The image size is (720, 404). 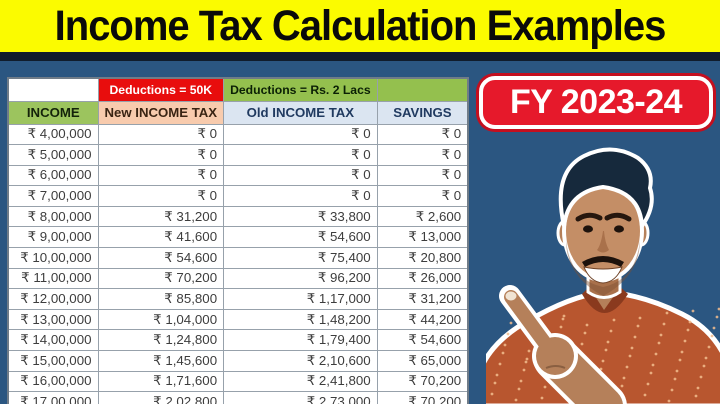 I want to click on table-row: ₹ 6,00,000 ₹ 0 ₹ 0 ₹ 0, so click(x=238, y=175).